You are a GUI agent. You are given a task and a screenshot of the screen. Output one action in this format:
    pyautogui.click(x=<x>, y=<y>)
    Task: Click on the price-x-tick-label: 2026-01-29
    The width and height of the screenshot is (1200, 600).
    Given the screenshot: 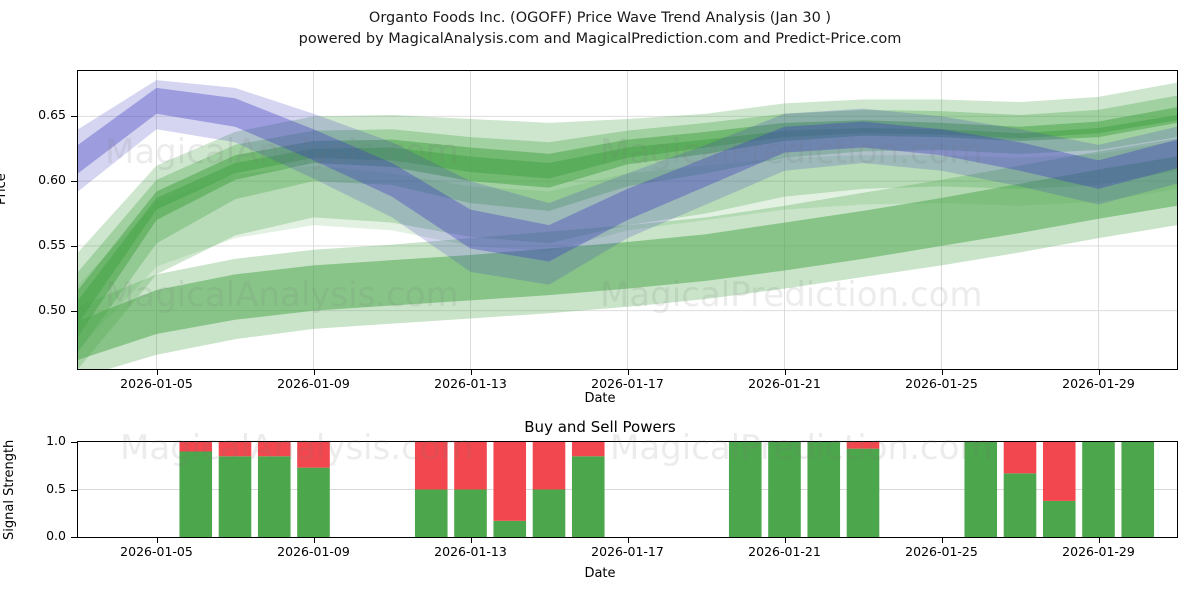 What is the action you would take?
    pyautogui.click(x=1098, y=383)
    